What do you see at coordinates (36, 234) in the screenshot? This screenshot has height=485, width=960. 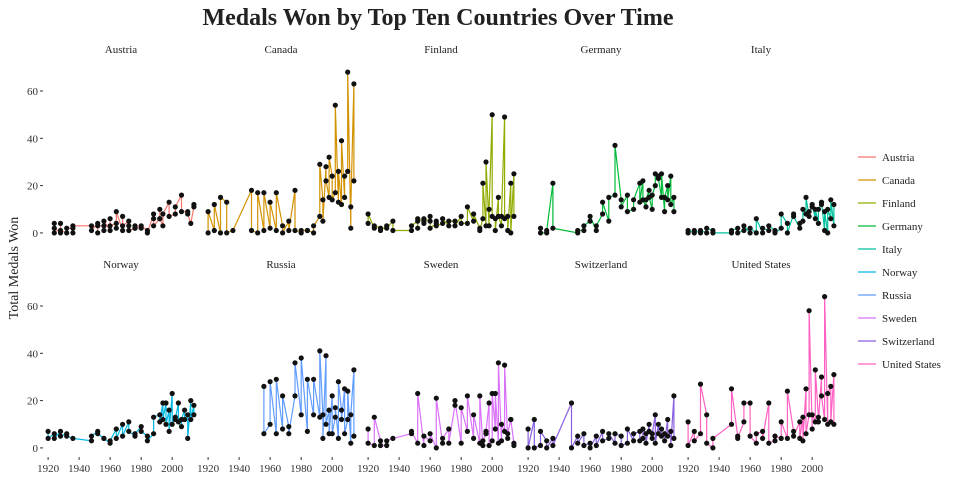 I see `y-tick-label: 0` at bounding box center [36, 234].